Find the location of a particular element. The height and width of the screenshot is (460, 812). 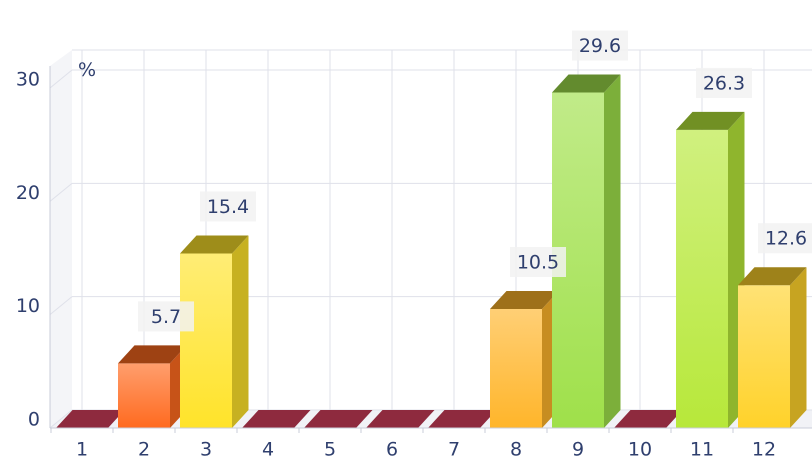

side-wall-panel is located at coordinates (61, 239).